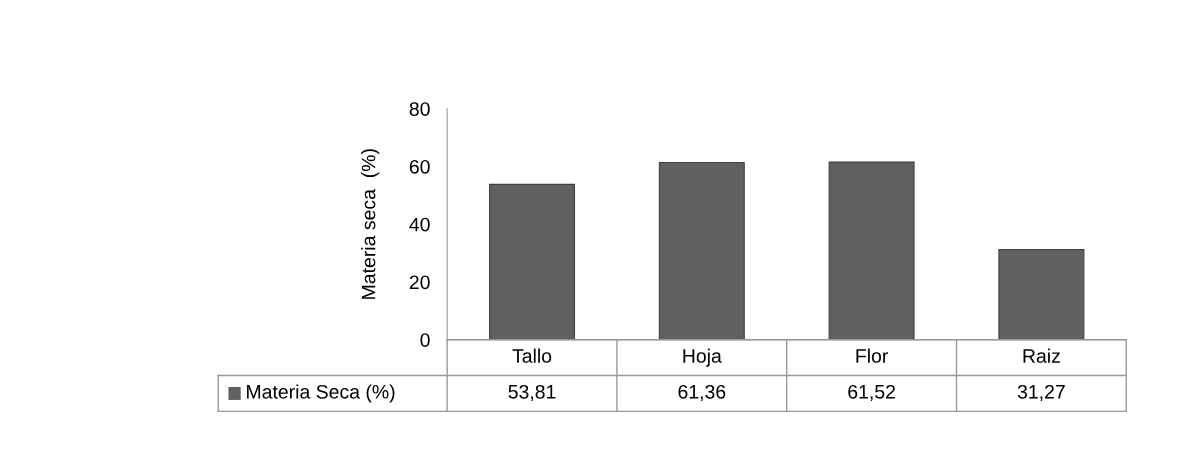  I want to click on y-axis-title: Materia seca (%), so click(370, 224).